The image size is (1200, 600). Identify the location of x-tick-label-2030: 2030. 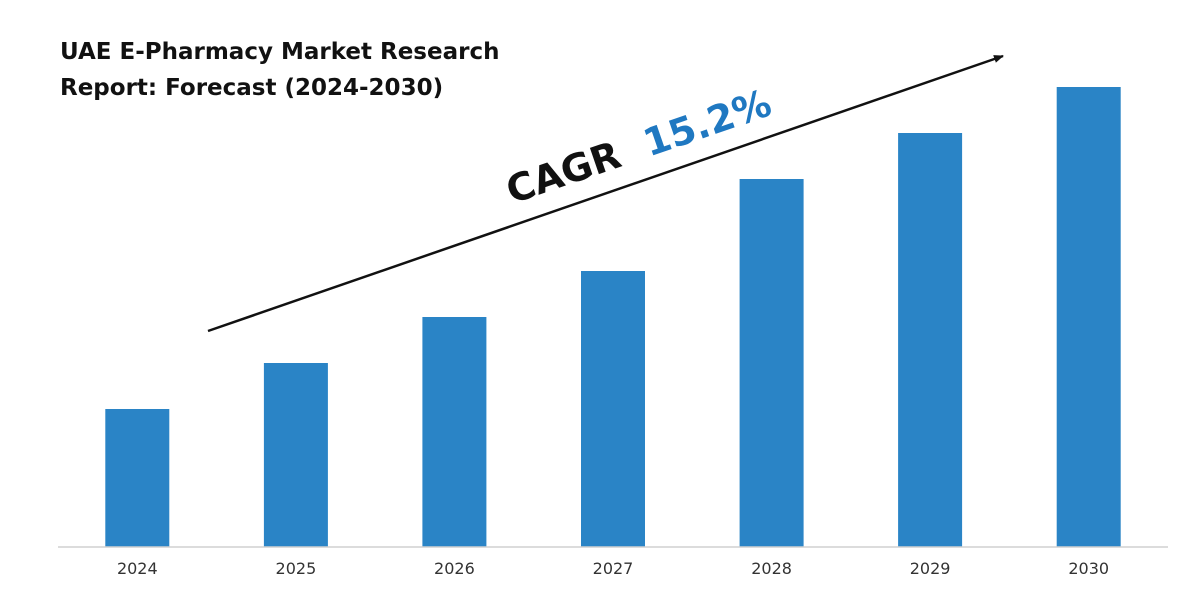
(1088, 568).